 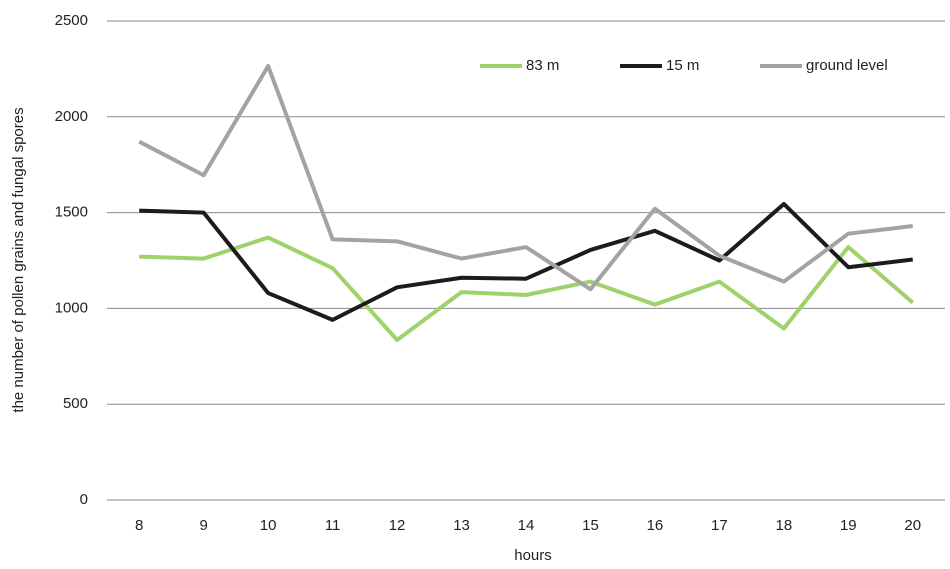 I want to click on y-tick-label: 1500, so click(x=71, y=212).